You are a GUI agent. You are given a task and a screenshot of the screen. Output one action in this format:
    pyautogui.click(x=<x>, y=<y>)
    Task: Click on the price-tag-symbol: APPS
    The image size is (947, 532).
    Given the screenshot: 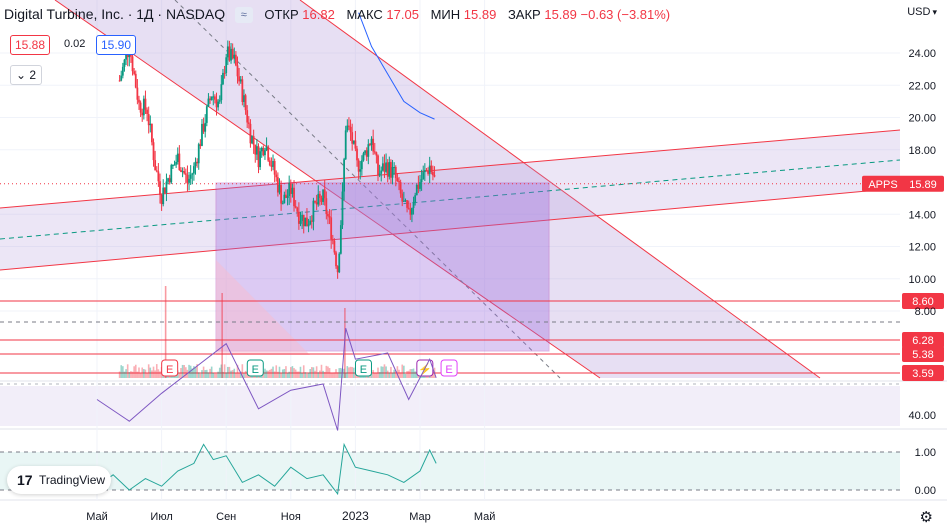 What is the action you would take?
    pyautogui.click(x=882, y=185)
    